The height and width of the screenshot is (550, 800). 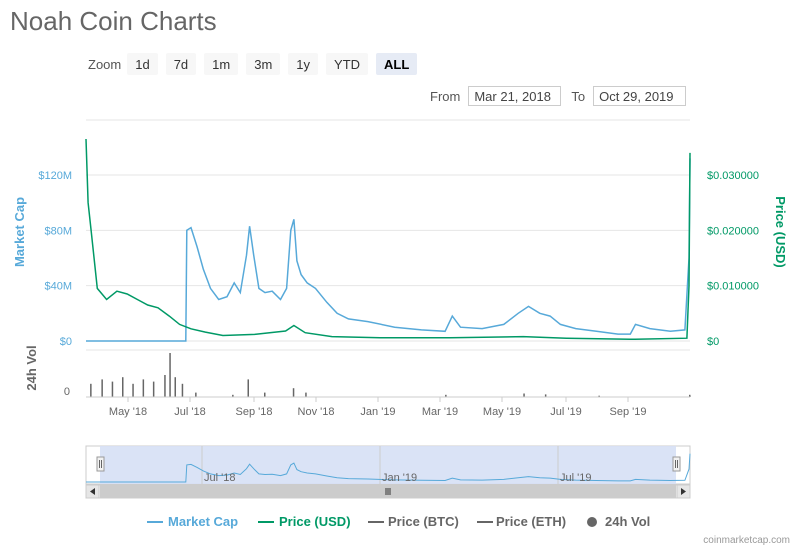 I want to click on legend-item-price-eth: Price (ETH), so click(x=521, y=521).